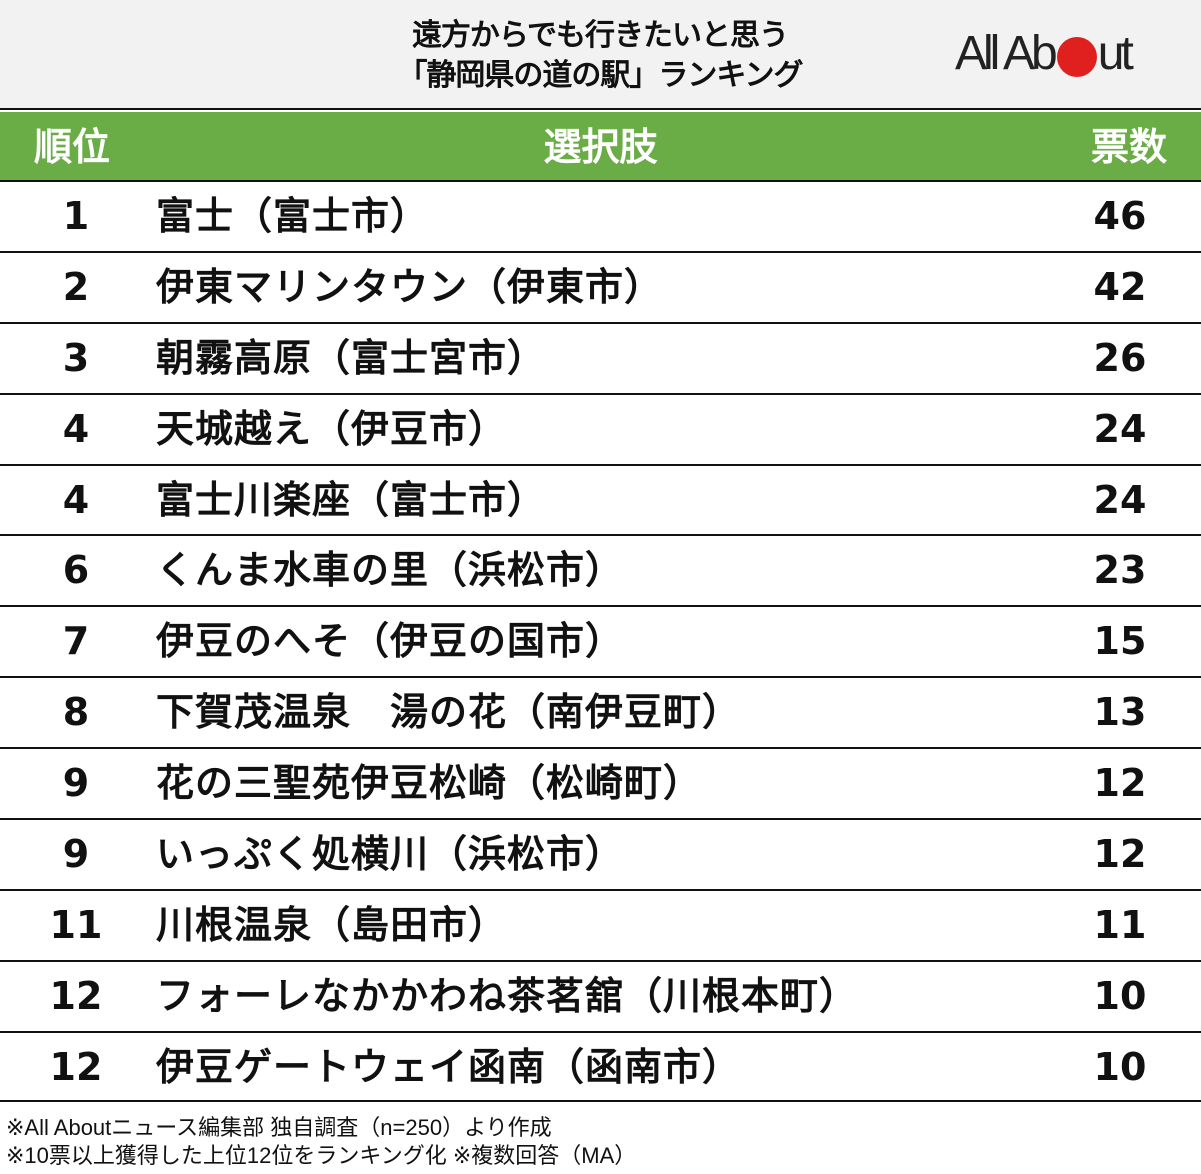 The image size is (1201, 1174). Describe the element at coordinates (600, 359) in the screenshot. I see `table-row: 3 朝霧高原（富士宮市） 26` at that location.